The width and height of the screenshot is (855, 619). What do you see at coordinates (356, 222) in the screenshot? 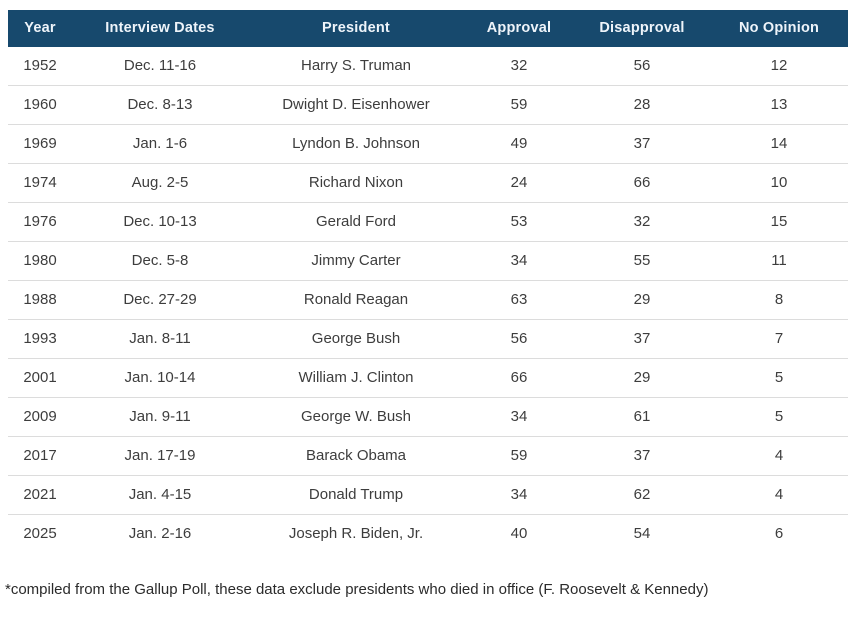
I see `cell-president: Gerald Ford` at bounding box center [356, 222].